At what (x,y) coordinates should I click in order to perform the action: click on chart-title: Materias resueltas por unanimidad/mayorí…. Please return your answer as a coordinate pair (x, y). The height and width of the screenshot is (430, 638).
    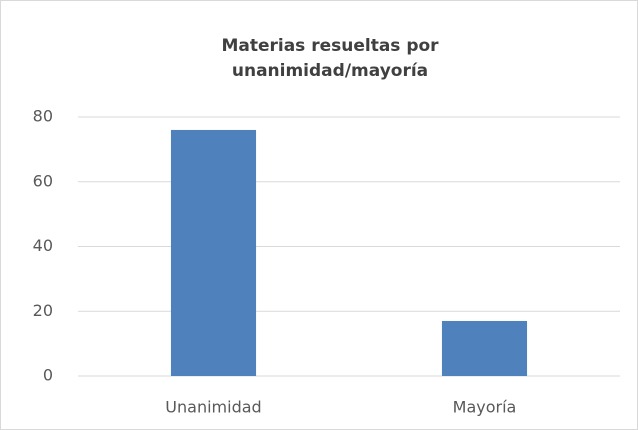
    Looking at the image, I should click on (330, 58).